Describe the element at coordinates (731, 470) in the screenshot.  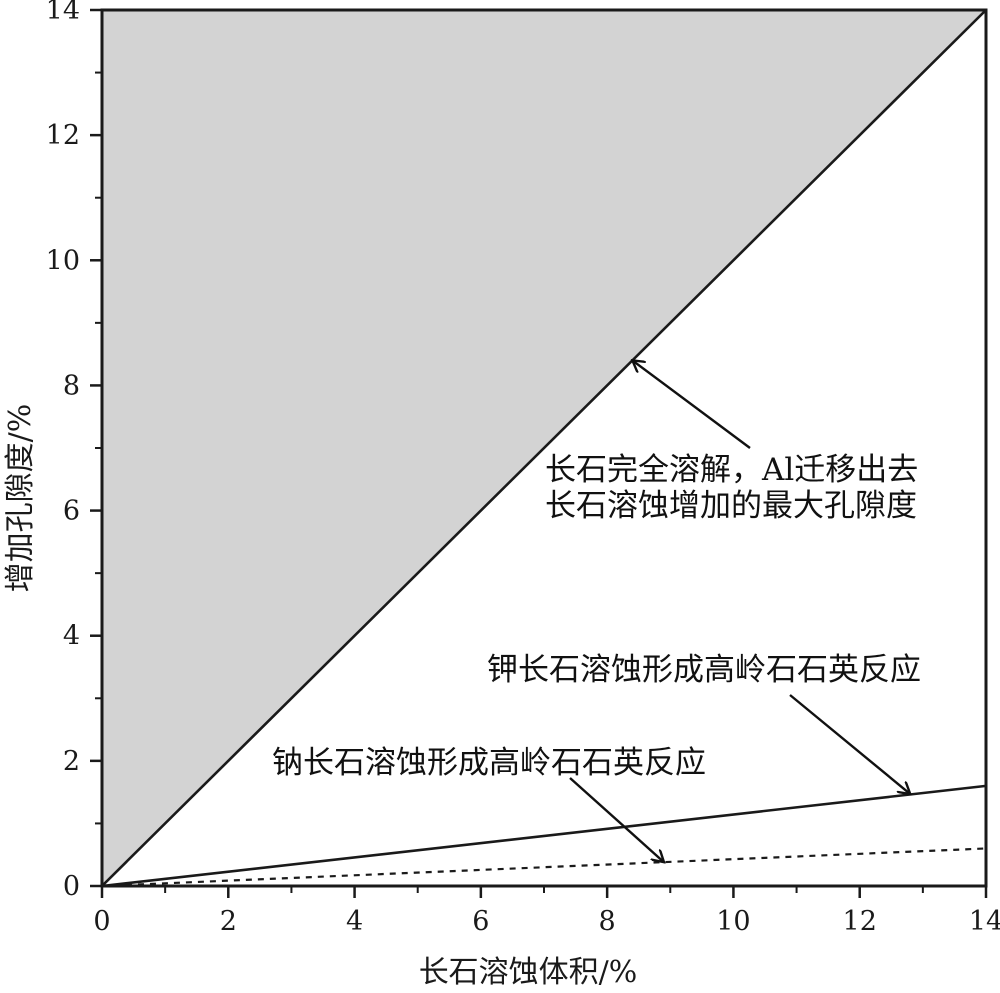
I see `annotation-text: 长石完全溶解，Al迁移出去` at that location.